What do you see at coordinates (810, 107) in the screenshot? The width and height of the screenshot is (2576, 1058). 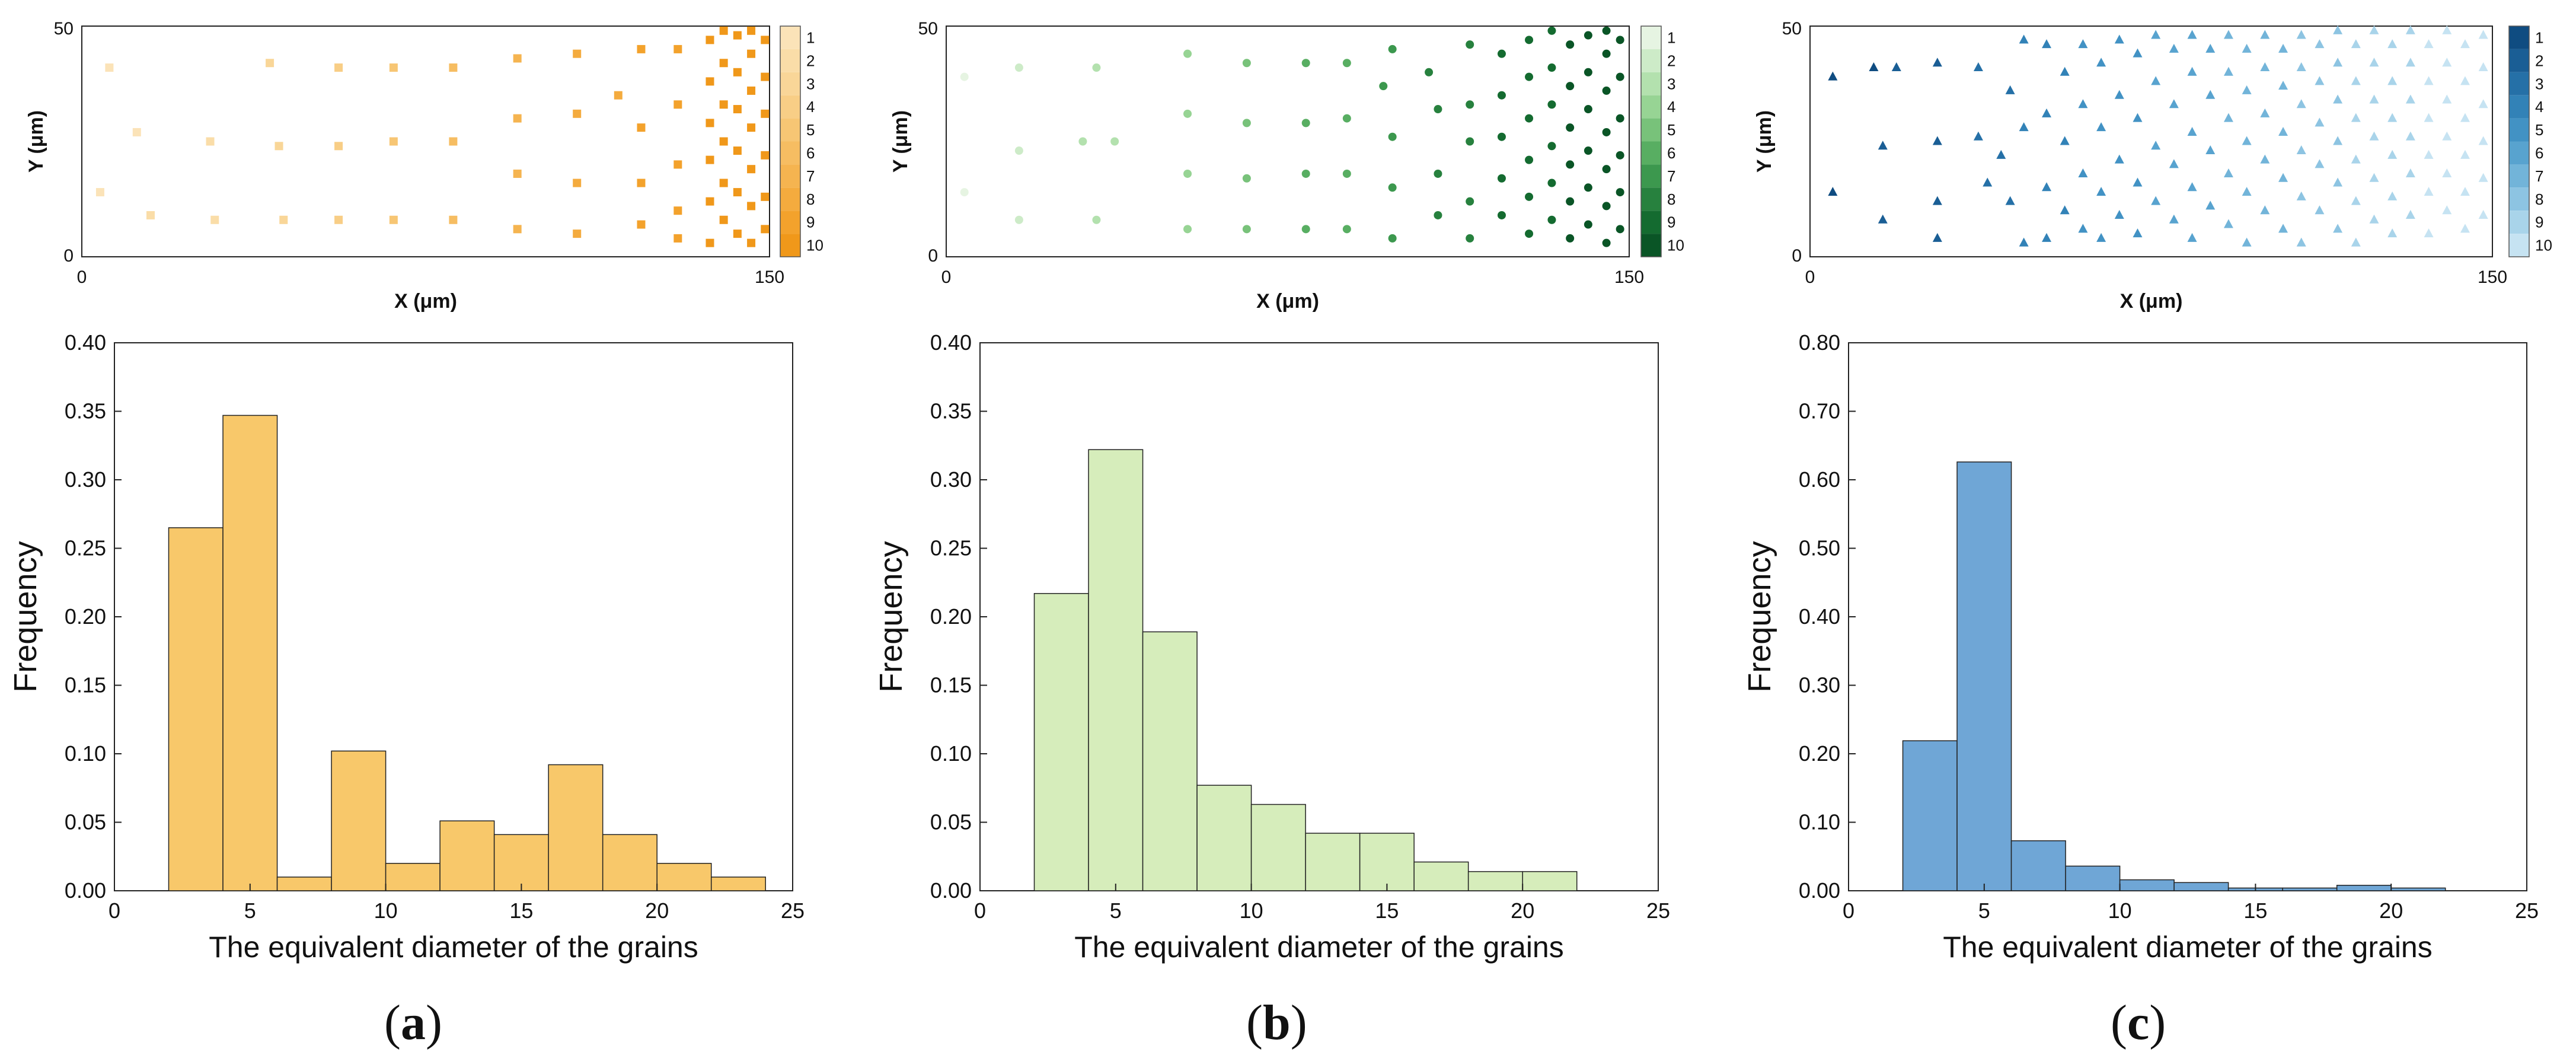 I see `colorbar-a-tick: 4` at bounding box center [810, 107].